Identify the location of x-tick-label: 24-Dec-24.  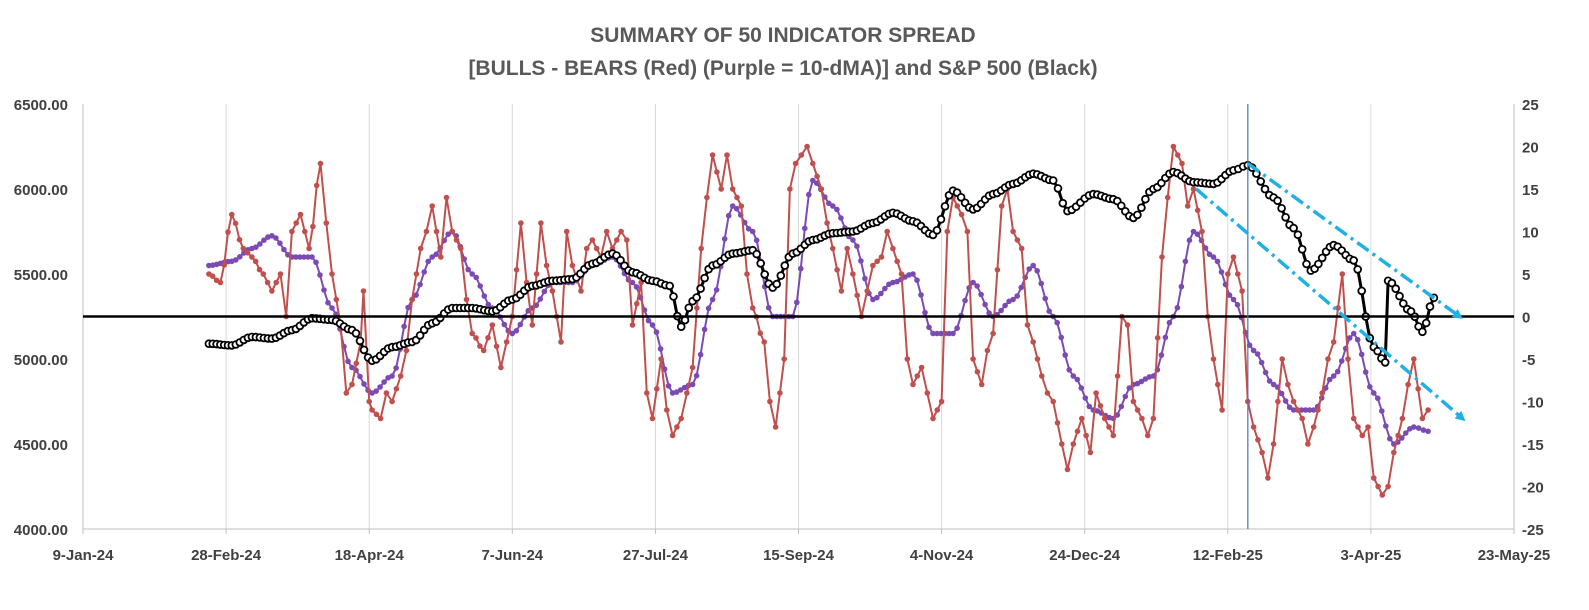
(1085, 555).